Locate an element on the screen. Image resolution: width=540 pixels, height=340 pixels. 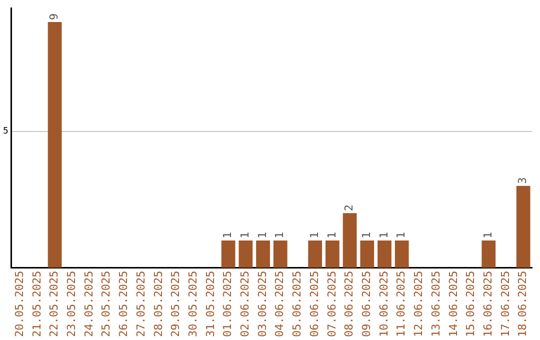
x-tick-label: 18.06.2025 is located at coordinates (523, 304).